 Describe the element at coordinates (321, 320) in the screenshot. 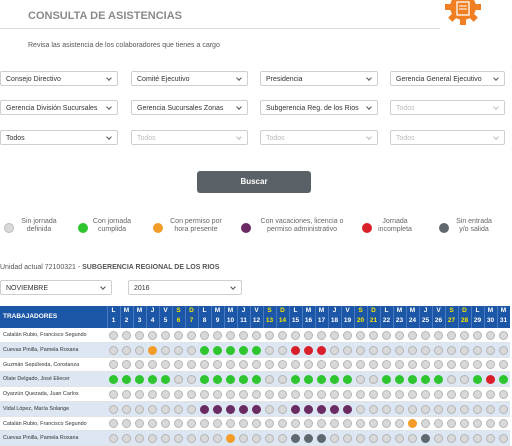

I see `day-label: 17` at that location.